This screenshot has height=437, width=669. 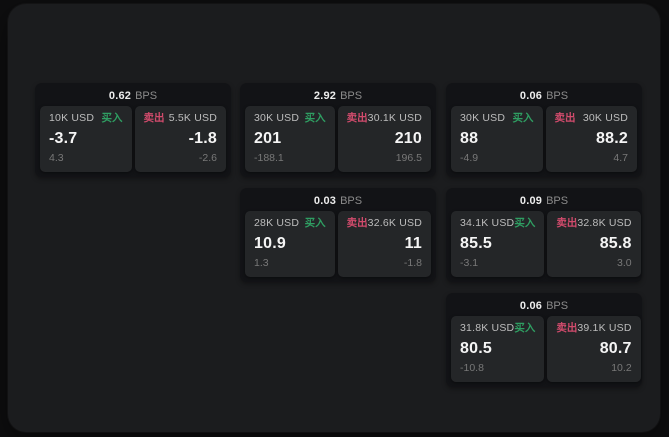 I want to click on sell-delta: -2.6, so click(x=207, y=158).